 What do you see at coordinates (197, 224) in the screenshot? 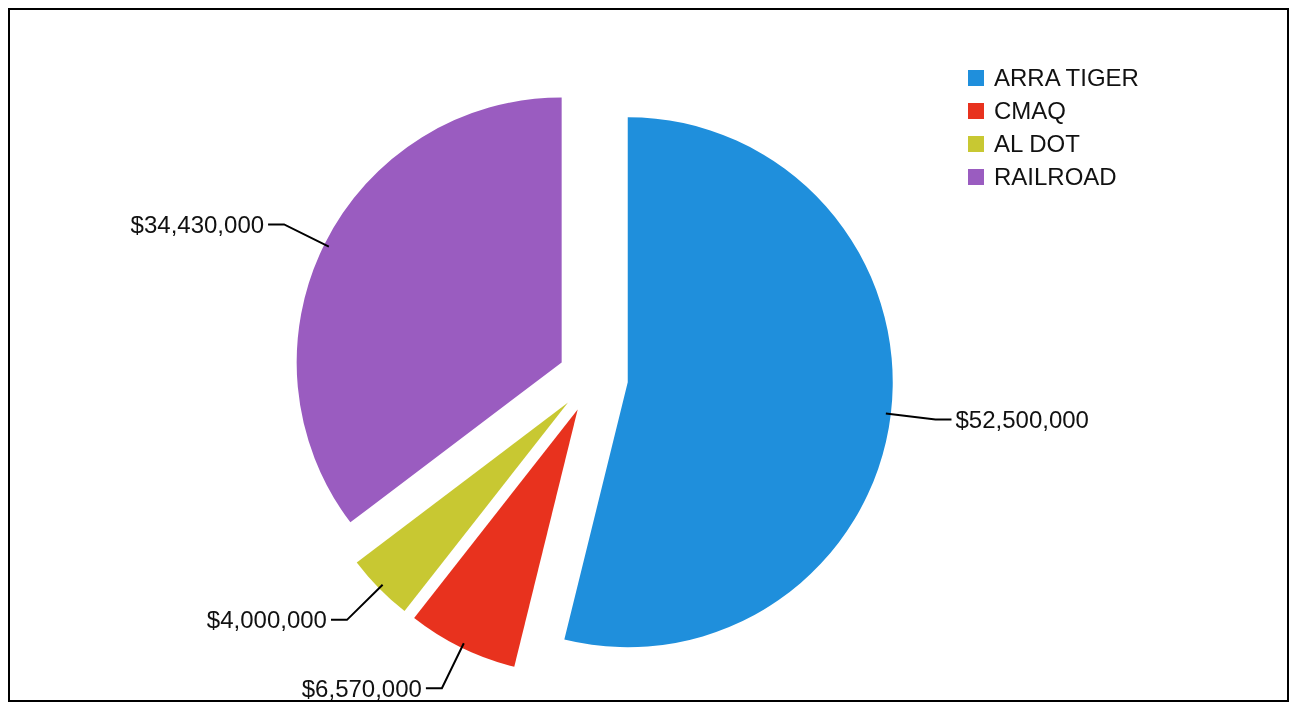
I see `data-label: $34,430,000` at bounding box center [197, 224].